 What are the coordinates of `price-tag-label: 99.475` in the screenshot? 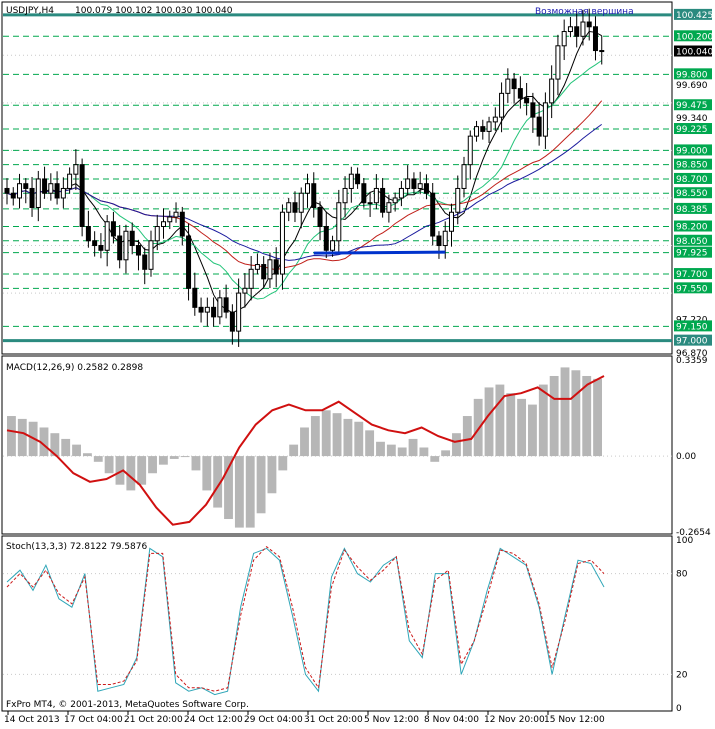 It's located at (692, 106).